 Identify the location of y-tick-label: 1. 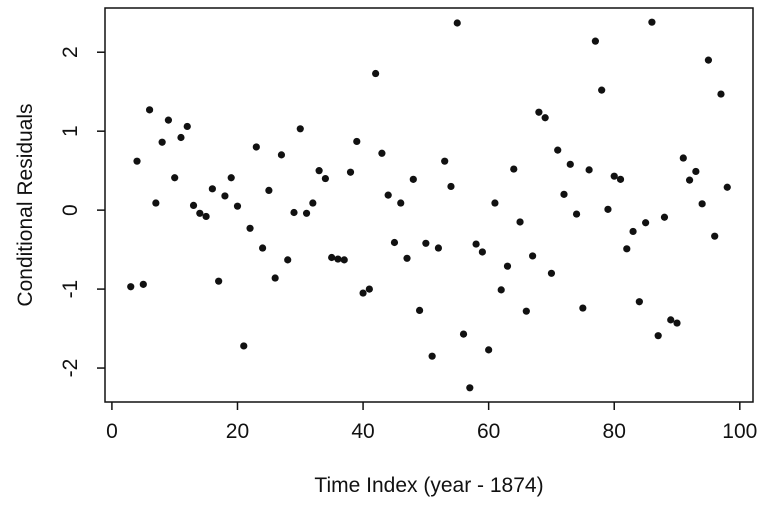
(70, 131).